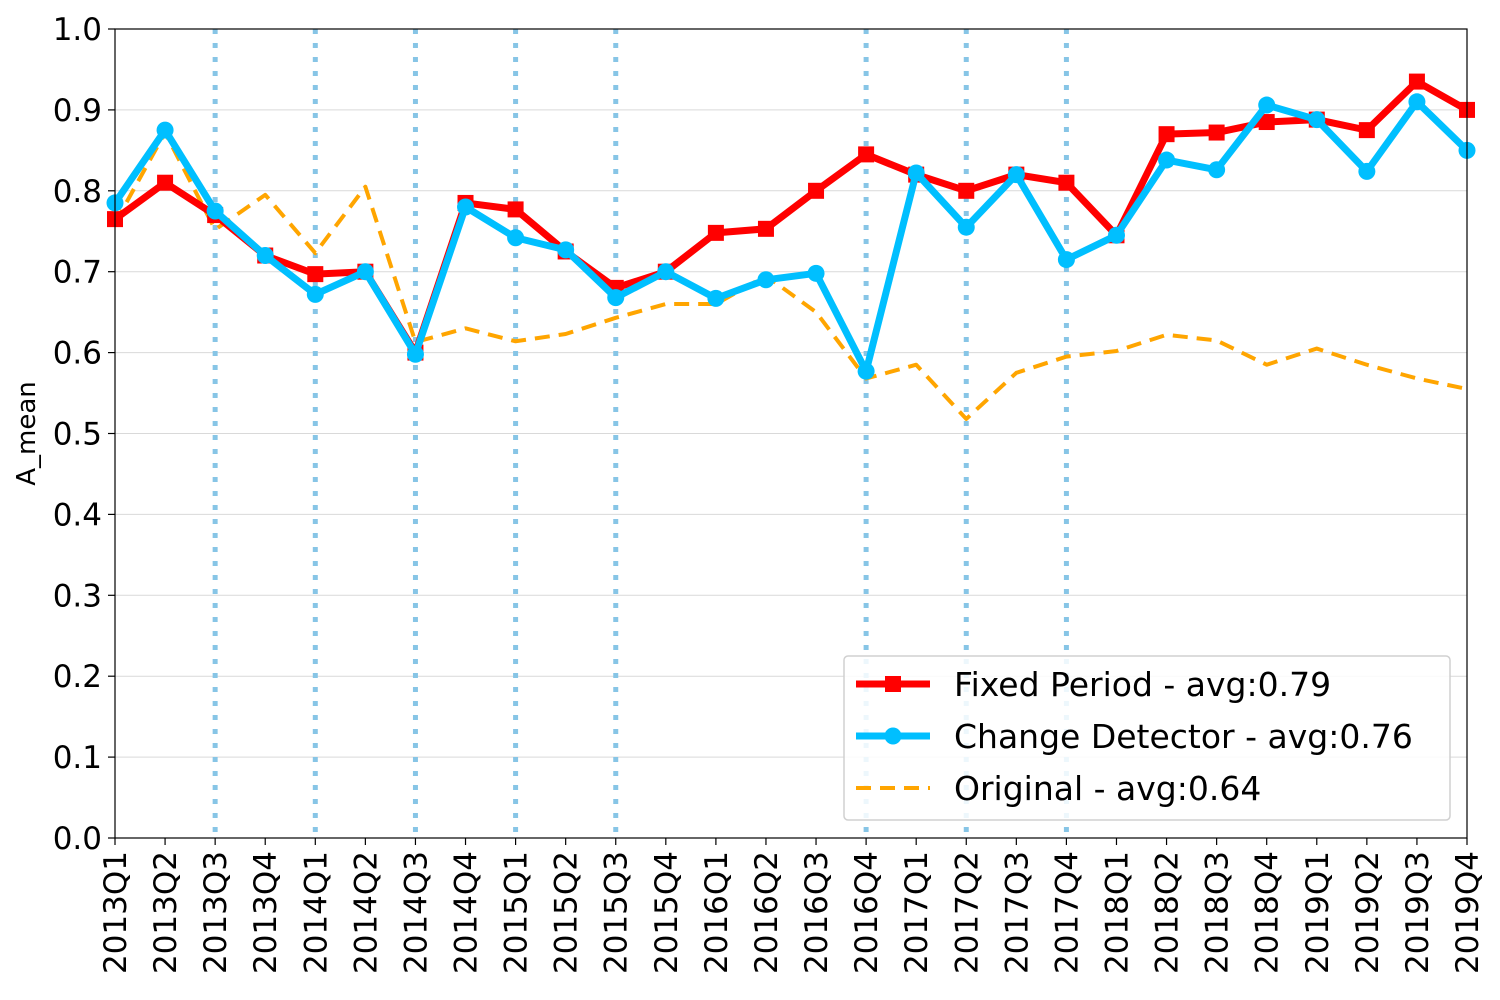  Describe the element at coordinates (316, 912) in the screenshot. I see `x-tick-label: 2014Q1` at that location.